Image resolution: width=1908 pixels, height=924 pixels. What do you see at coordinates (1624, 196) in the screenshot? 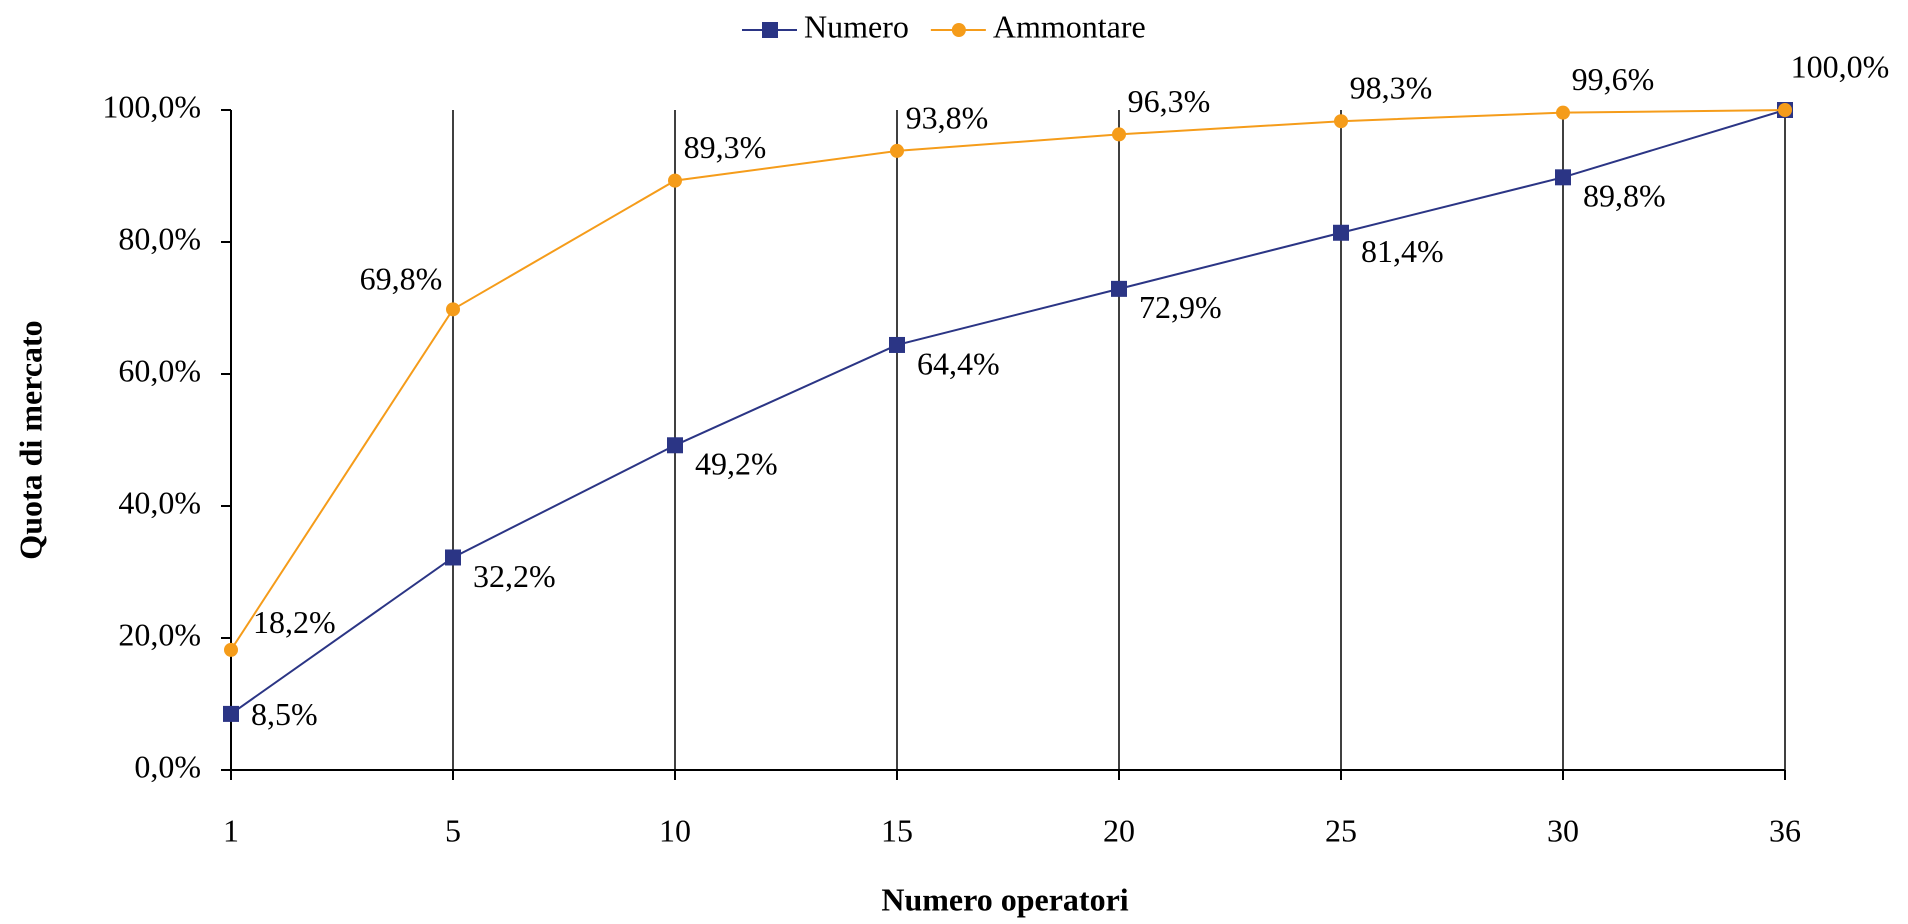
I see `data-label: 89,8%` at bounding box center [1624, 196].